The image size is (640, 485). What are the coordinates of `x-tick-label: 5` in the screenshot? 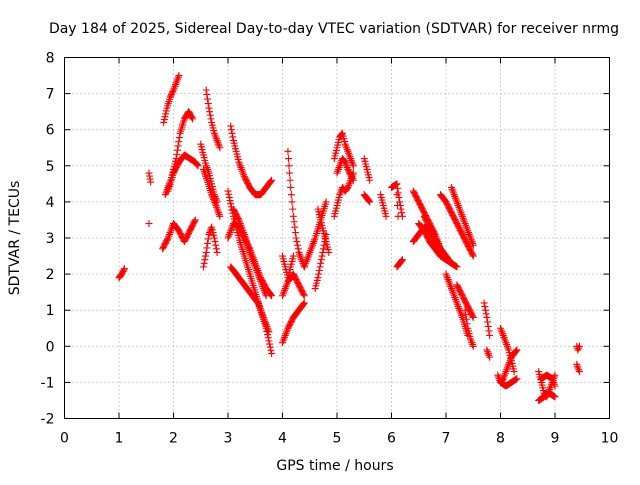 It's located at (337, 439).